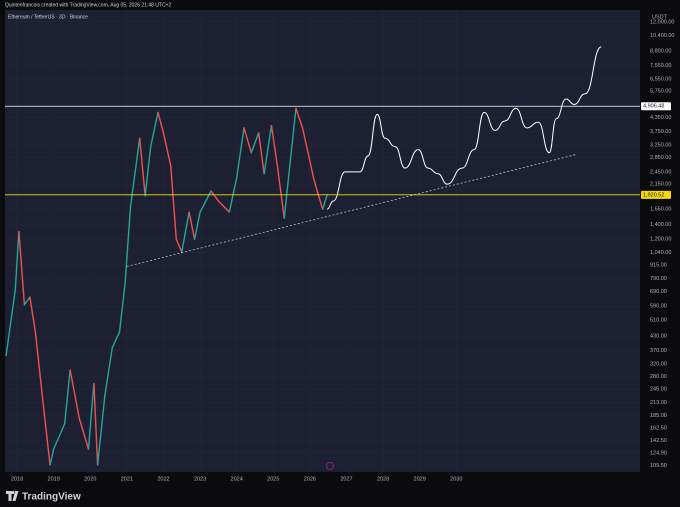 The image size is (680, 507). What do you see at coordinates (658, 337) in the screenshot?
I see `y-tick-label: 430.00` at bounding box center [658, 337].